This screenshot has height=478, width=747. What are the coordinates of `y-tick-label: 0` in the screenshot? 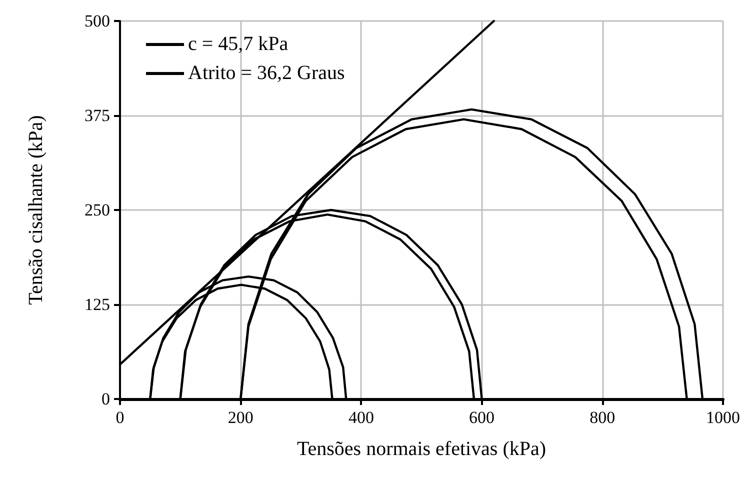 It's located at (106, 399).